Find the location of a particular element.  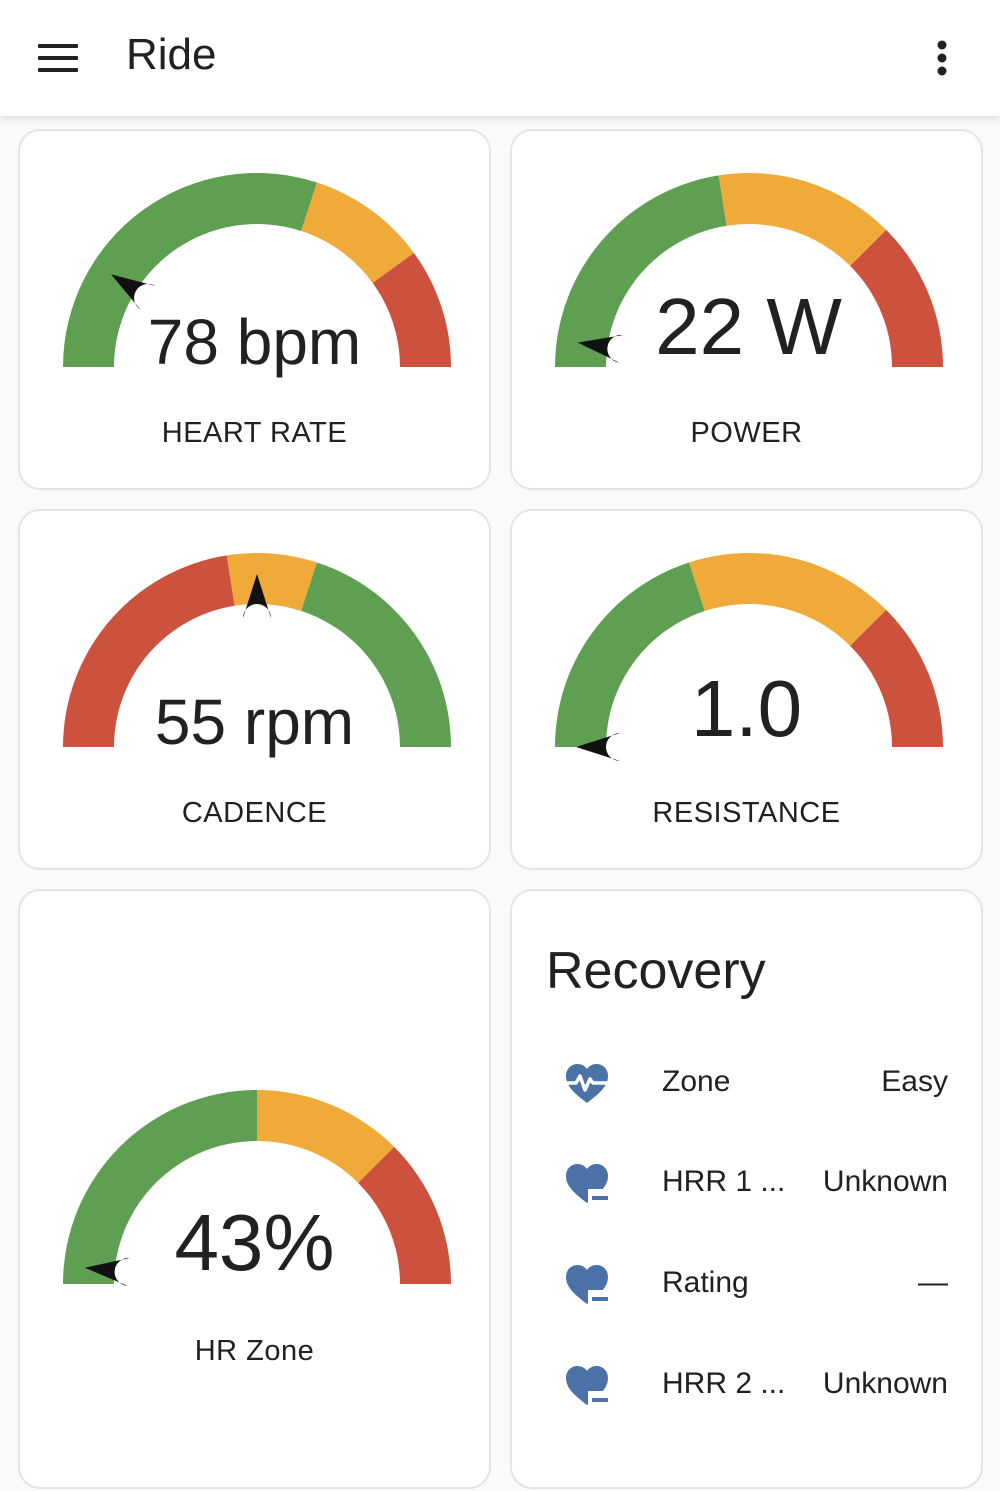

cadence-card: 55 rpm CADENCE is located at coordinates (254, 689).